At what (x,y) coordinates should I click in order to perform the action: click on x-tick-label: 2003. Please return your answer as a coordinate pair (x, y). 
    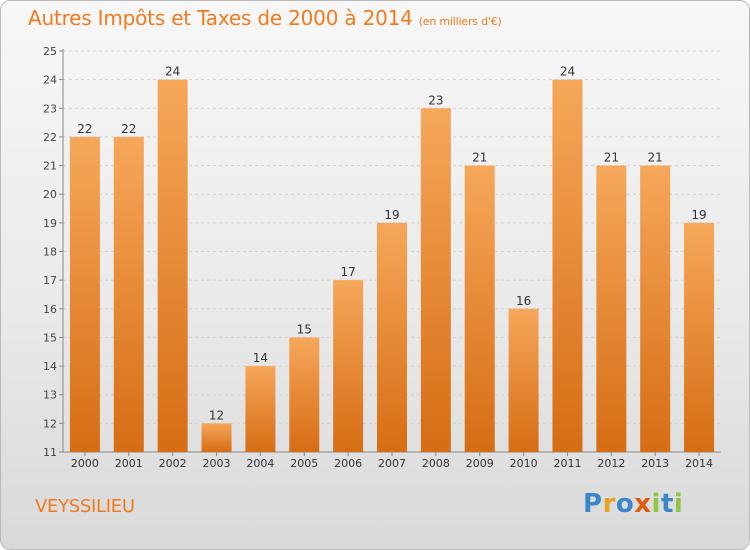
    Looking at the image, I should click on (217, 463).